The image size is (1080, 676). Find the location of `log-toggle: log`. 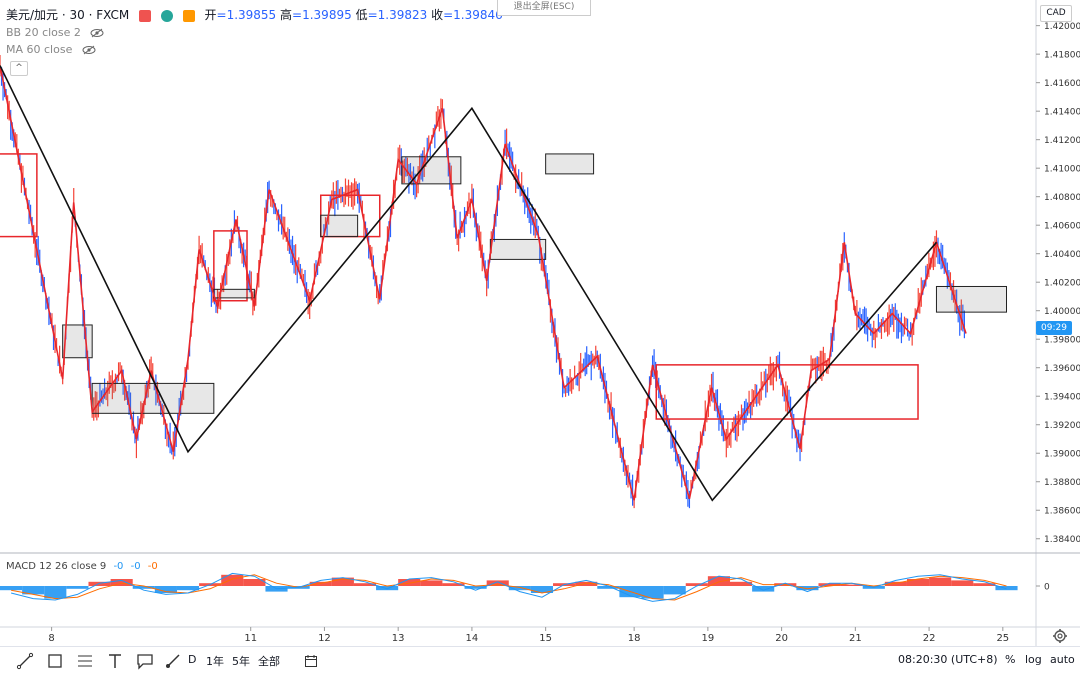

log-toggle: log is located at coordinates (1033, 659).